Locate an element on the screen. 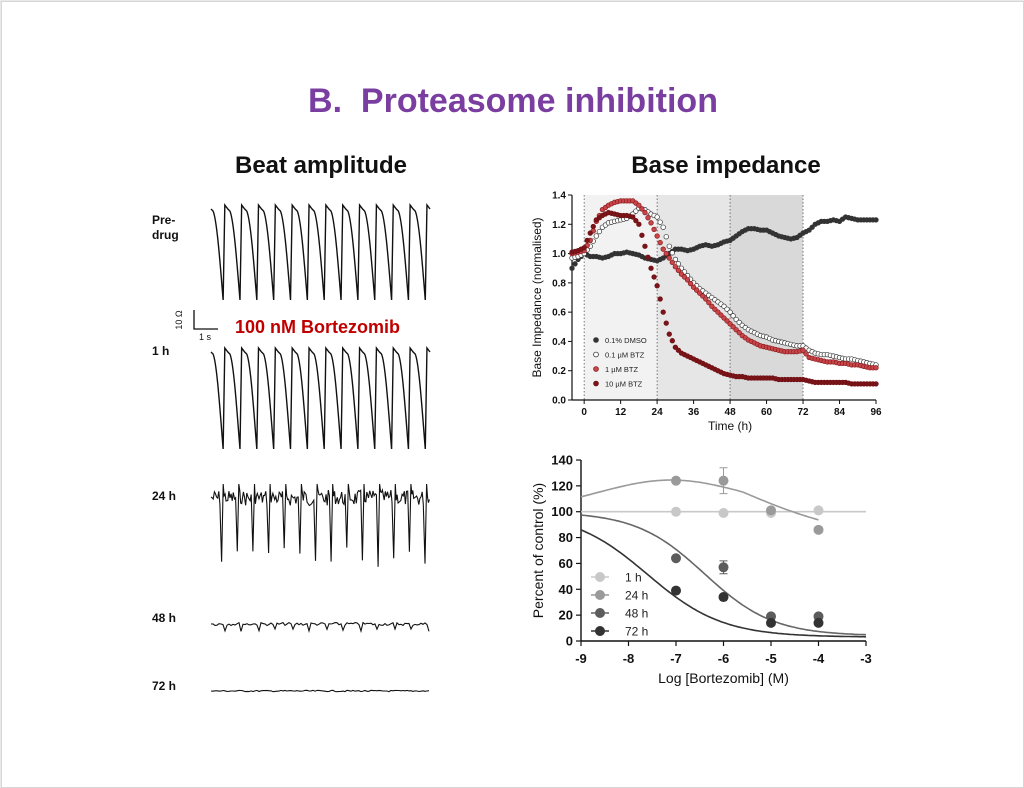  x-tick-label-8: 96 is located at coordinates (876, 412).